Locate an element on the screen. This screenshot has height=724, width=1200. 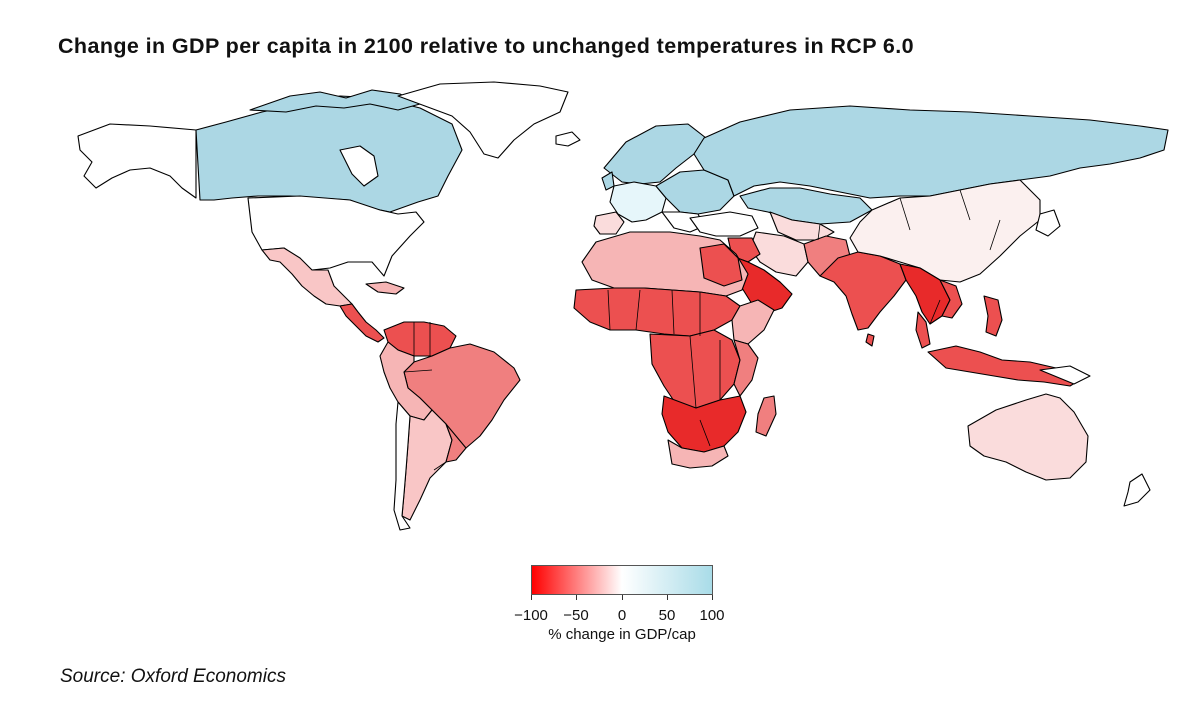
region-australia is located at coordinates (1028, 437).